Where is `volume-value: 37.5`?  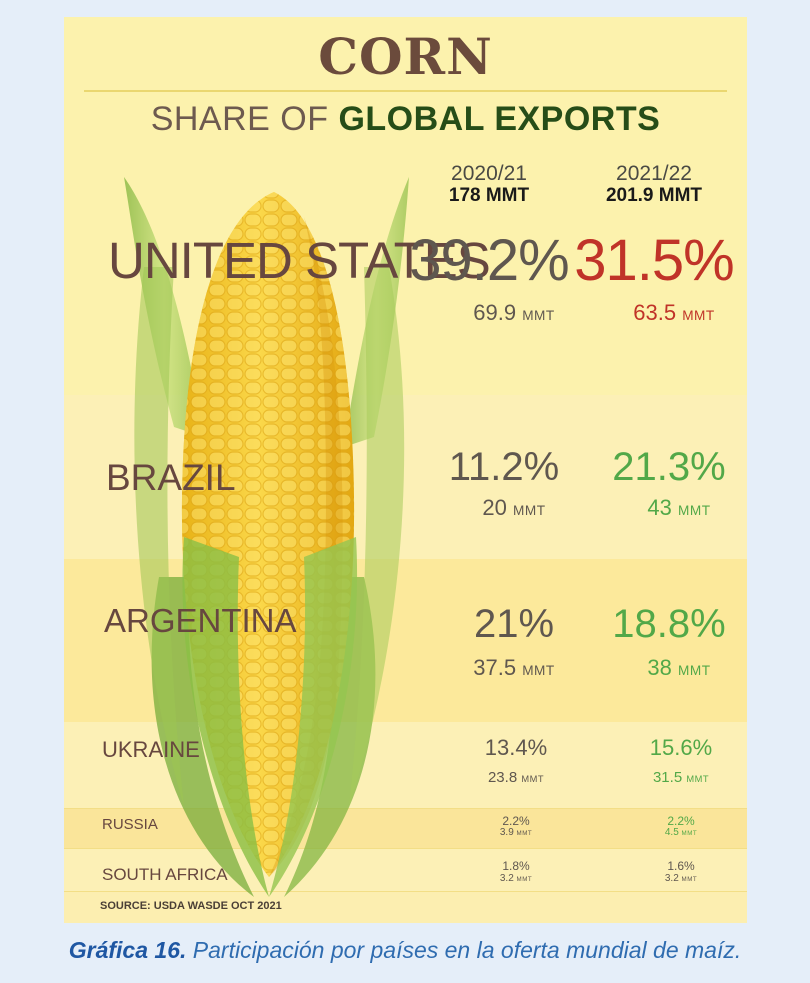 volume-value: 37.5 is located at coordinates (495, 667).